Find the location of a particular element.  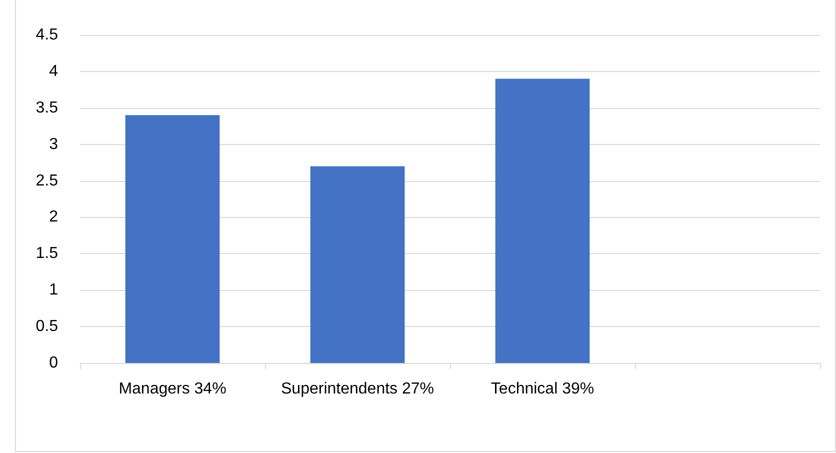

y-tick-label: 2.5 is located at coordinates (47, 181).